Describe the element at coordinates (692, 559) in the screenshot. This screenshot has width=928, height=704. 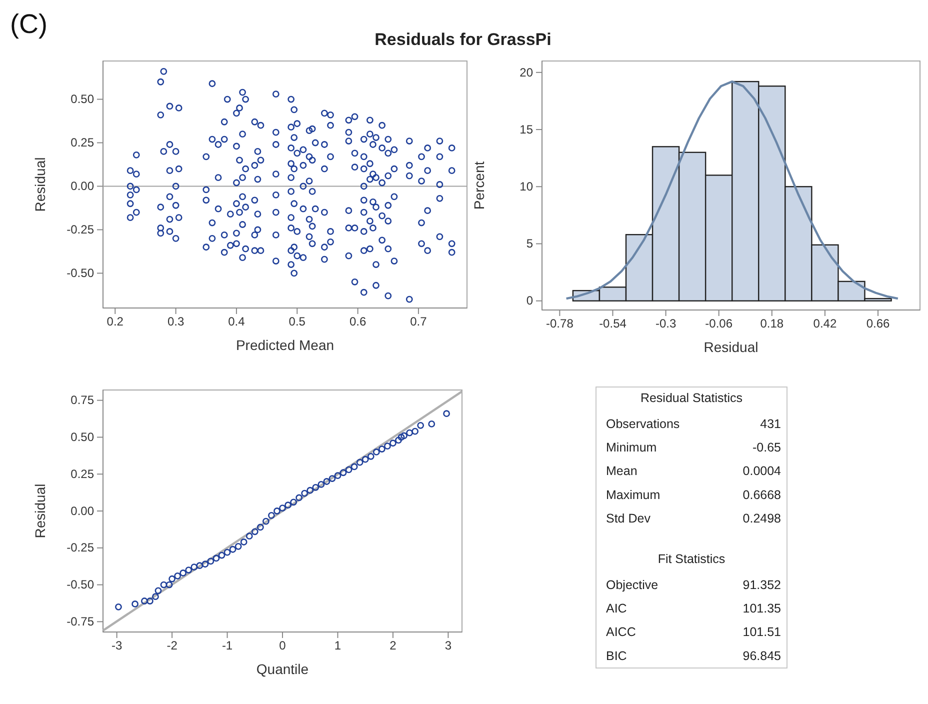
I see `text: Fit Statistics` at that location.